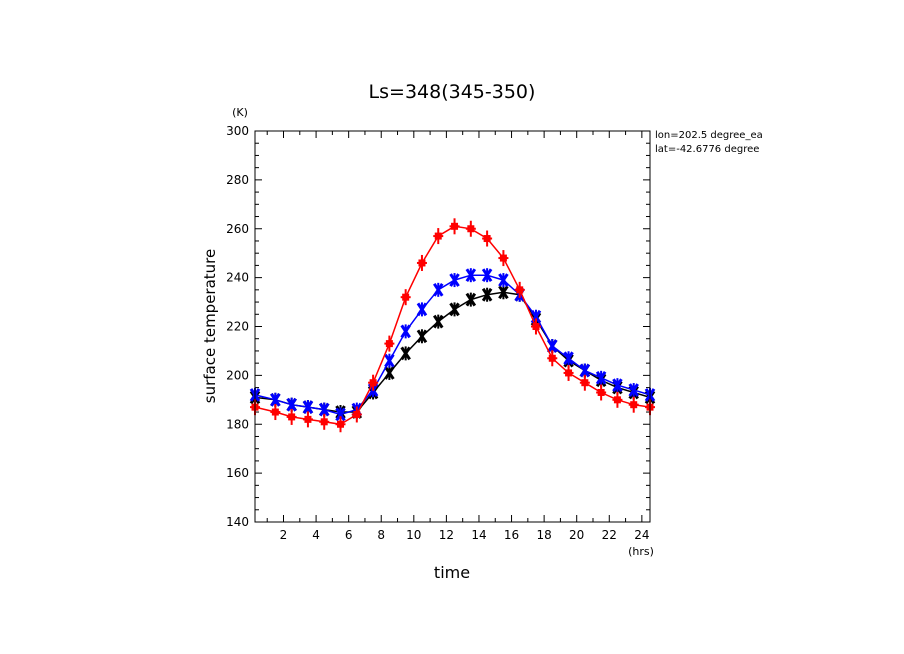 The width and height of the screenshot is (904, 654). Describe the element at coordinates (284, 535) in the screenshot. I see `x-tick-label: 2` at that location.